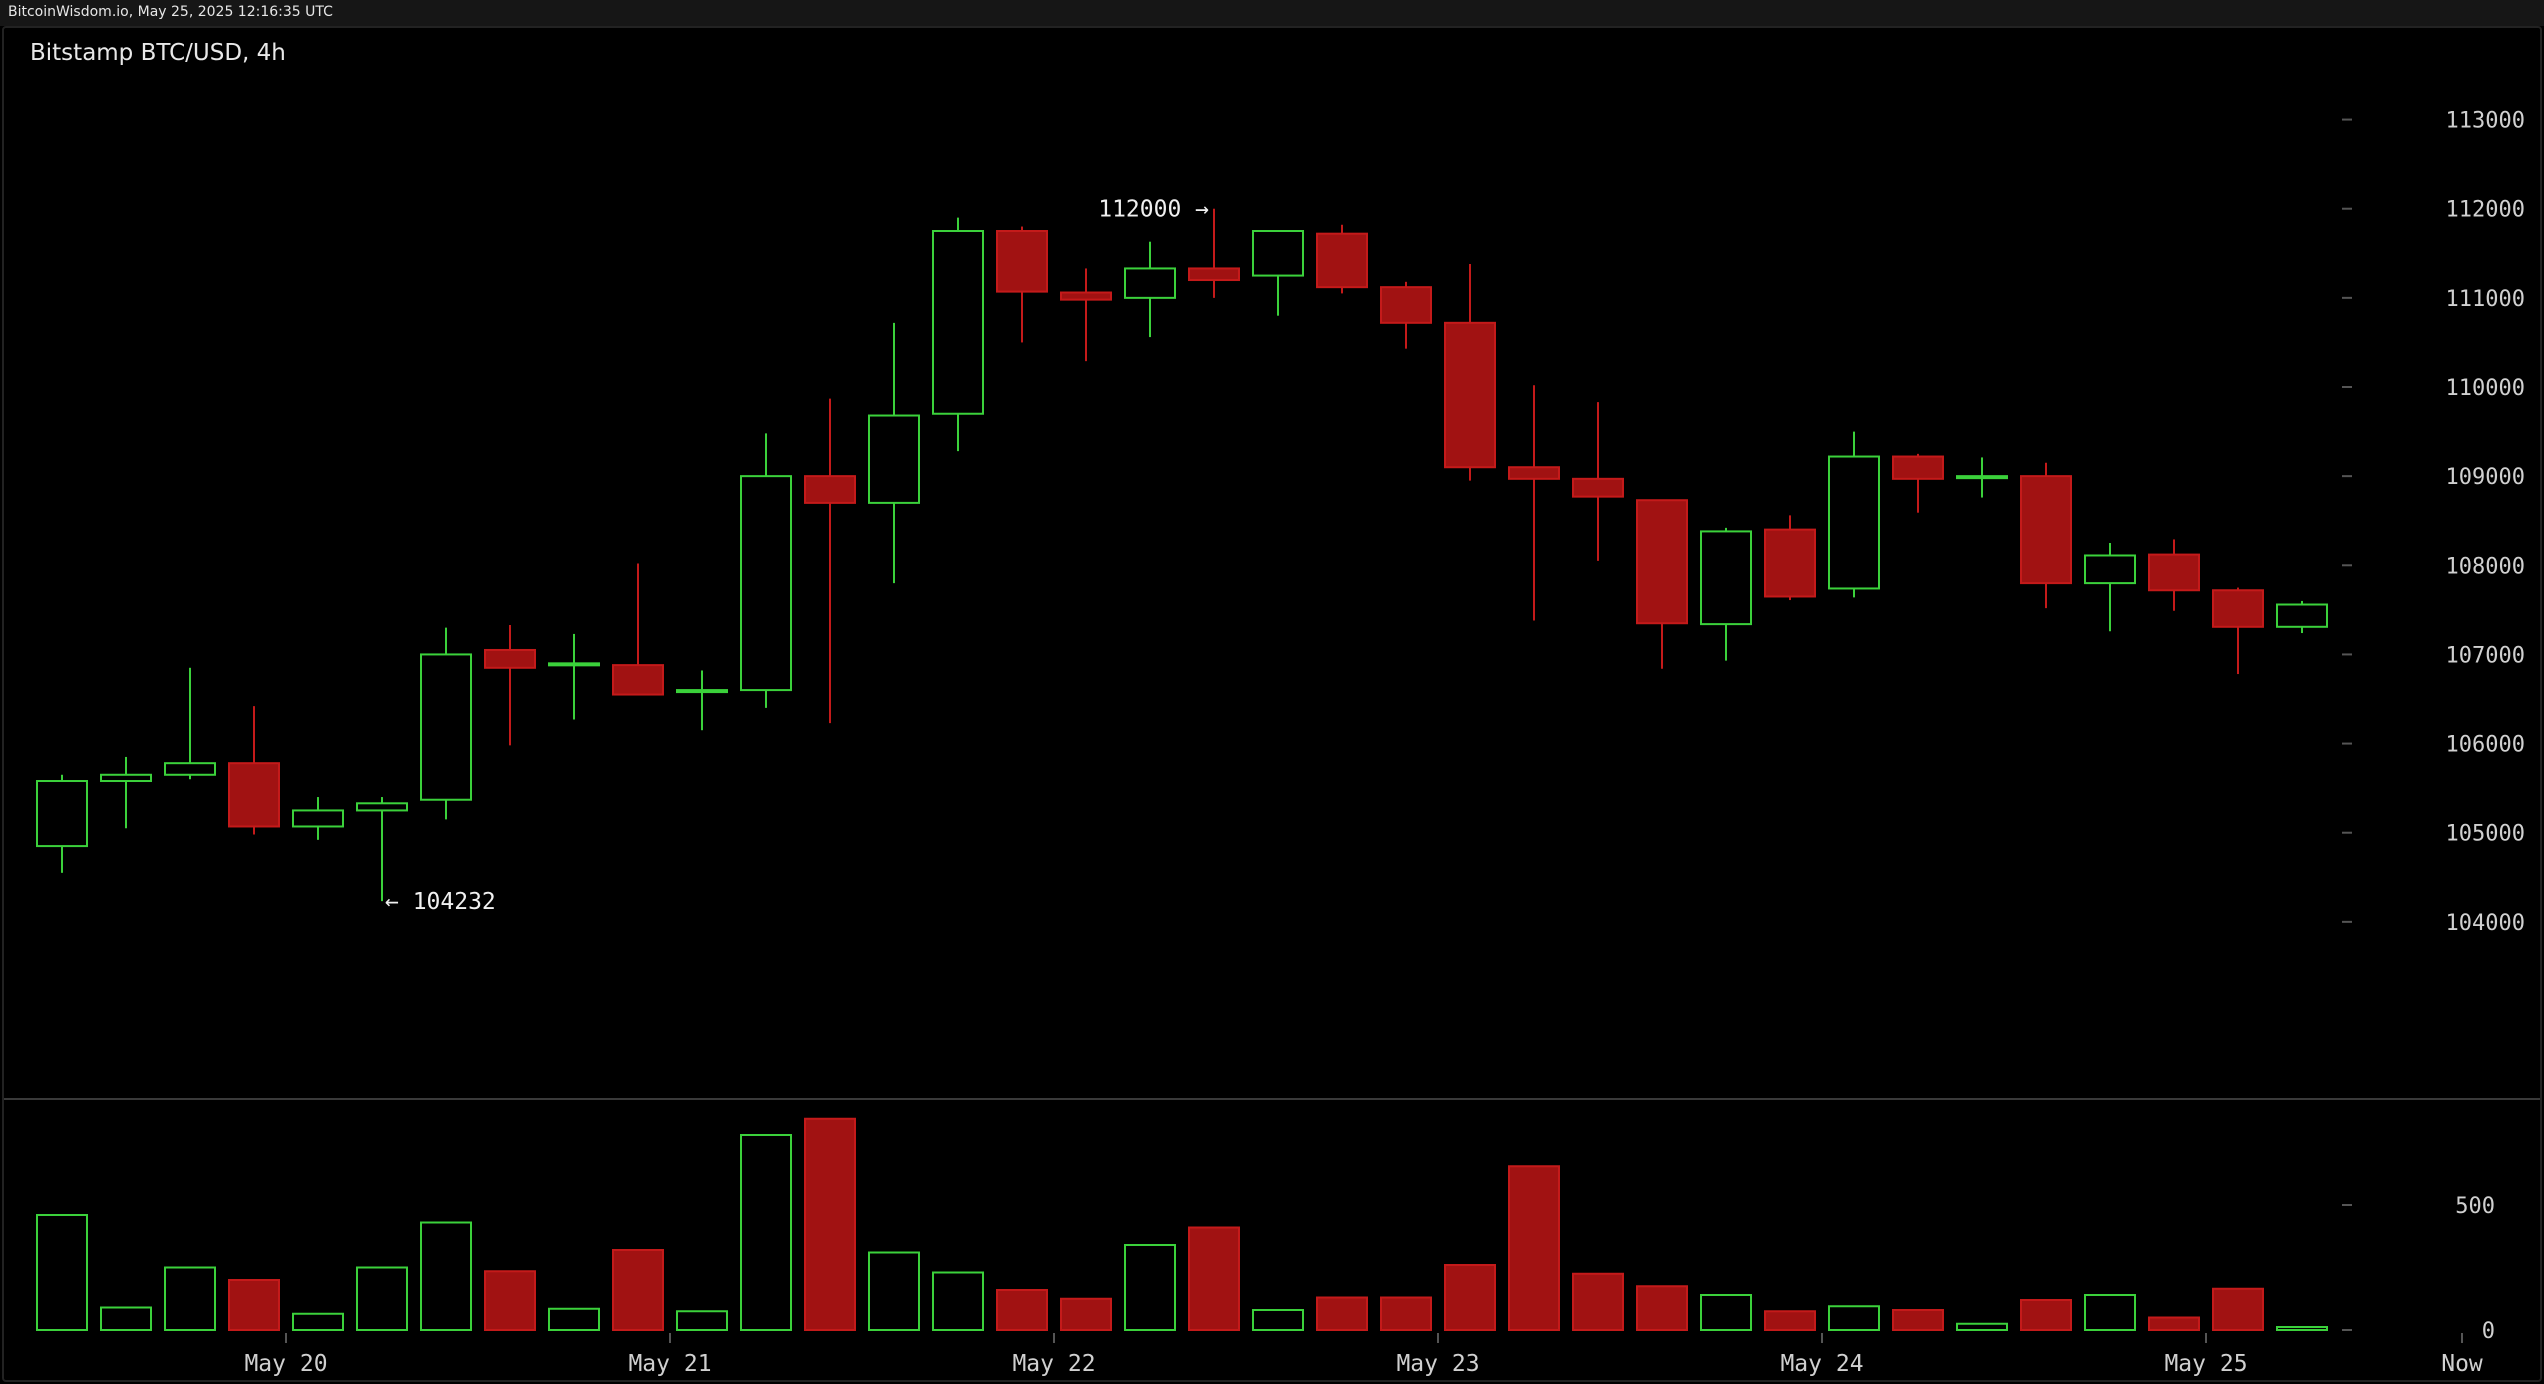 This screenshot has width=2544, height=1384. Describe the element at coordinates (2485, 923) in the screenshot. I see `price-tick-label: 104000` at that location.